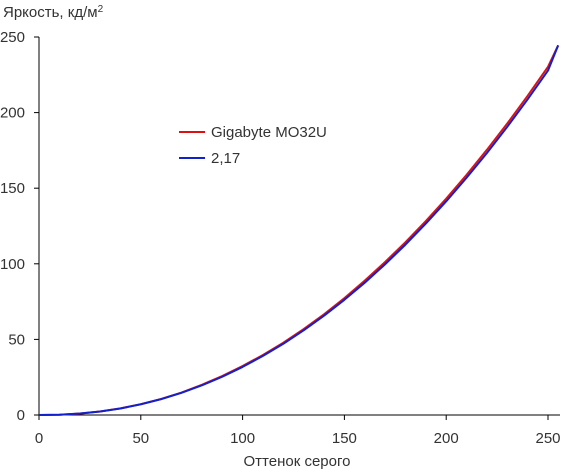 This screenshot has height=469, width=561. I want to click on y-ticks: 0 50 100 150 200 250, so click(19, 226).